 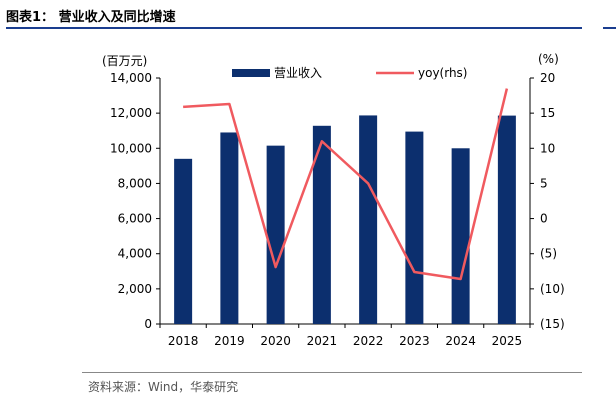 What do you see at coordinates (131, 148) in the screenshot?
I see `left-tick-label: 10,000` at bounding box center [131, 148].